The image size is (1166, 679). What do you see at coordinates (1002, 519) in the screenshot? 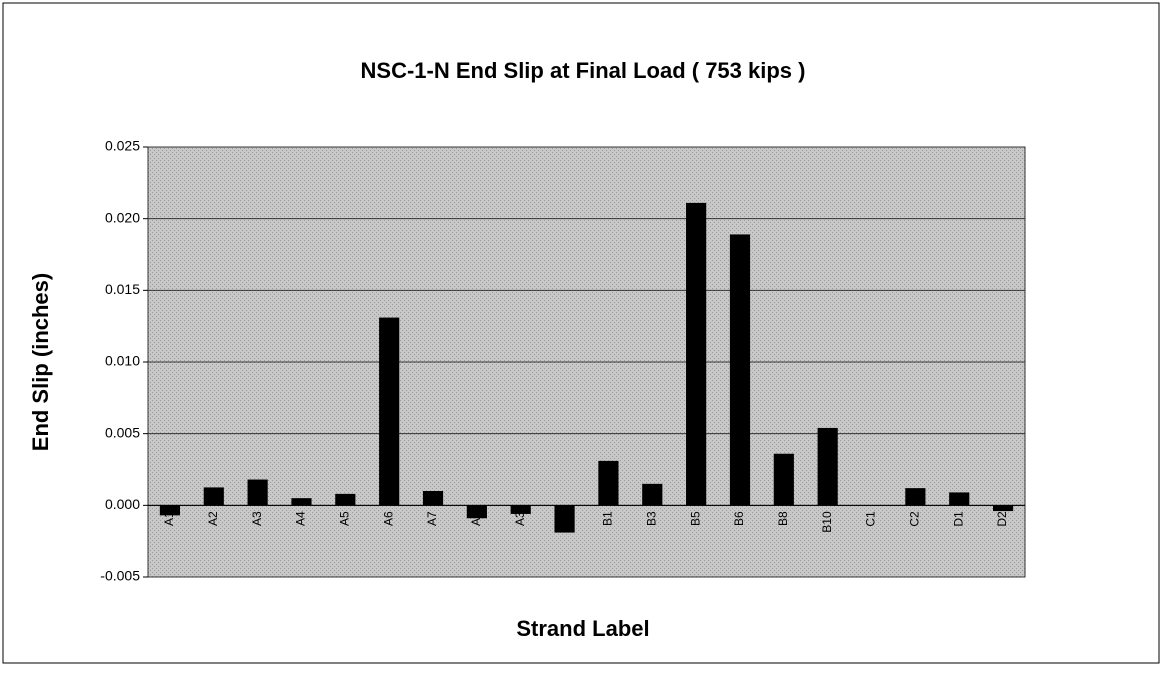
I see `x-tick-label: D2` at bounding box center [1002, 519].